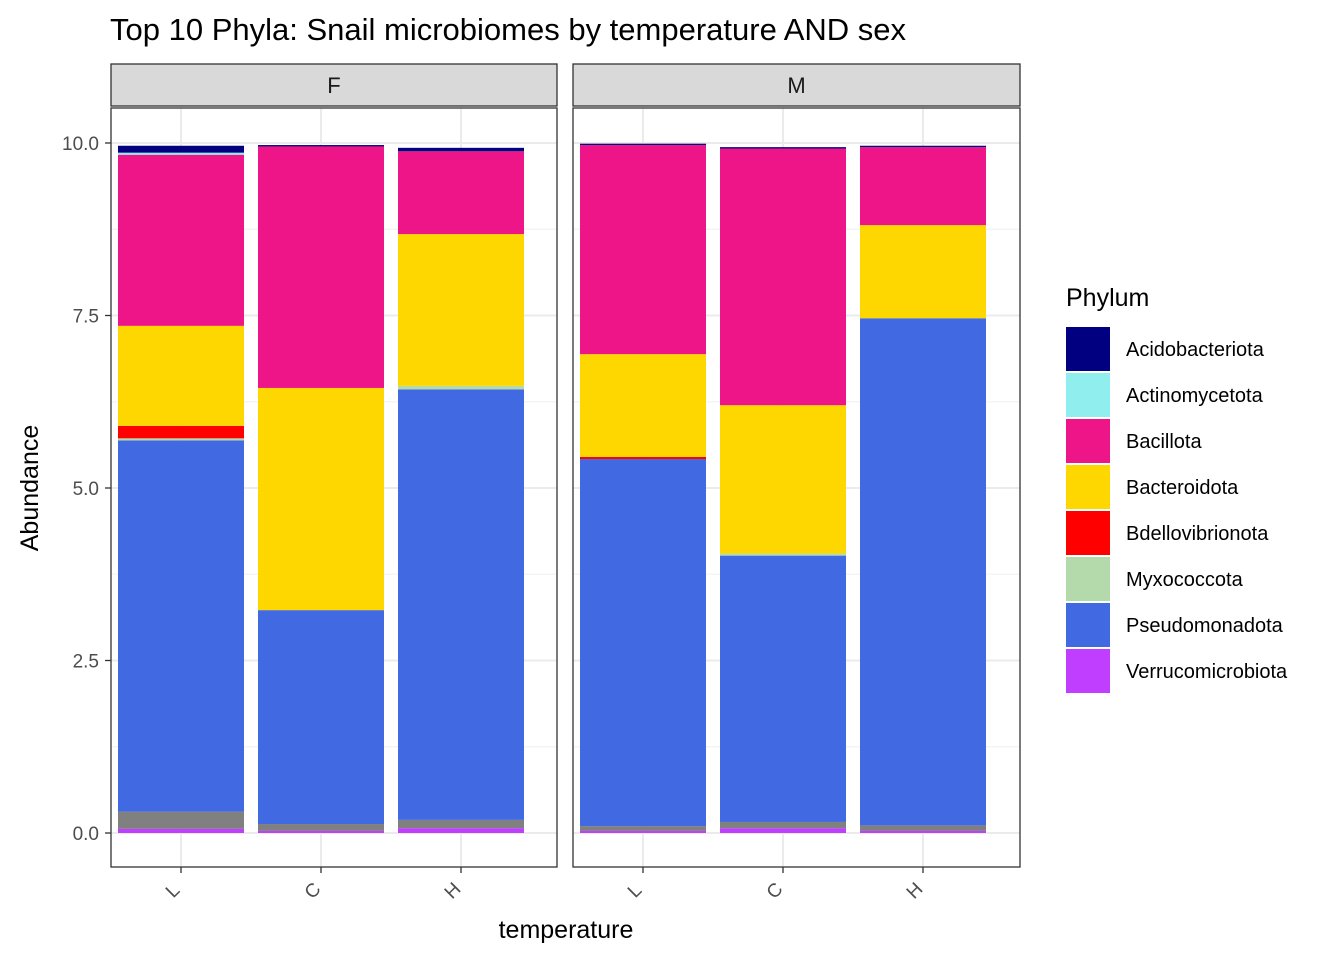 The image size is (1344, 960). I want to click on y-tick-label: 7.5, so click(86, 317).